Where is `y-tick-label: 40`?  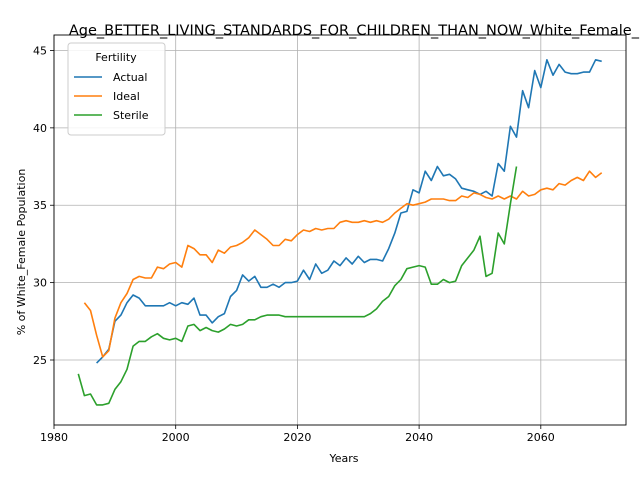 y-tick-label: 40 is located at coordinates (40, 128).